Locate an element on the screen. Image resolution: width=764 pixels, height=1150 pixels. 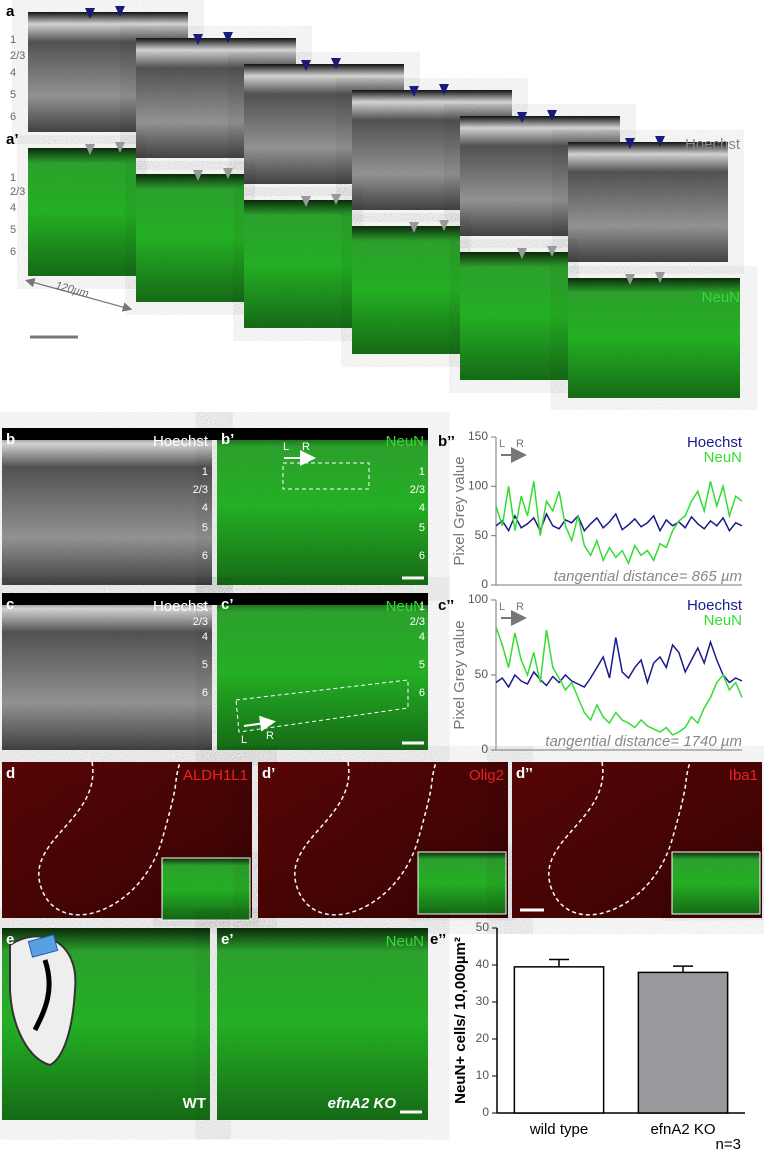
panel-label: e’ is located at coordinates (227, 939).